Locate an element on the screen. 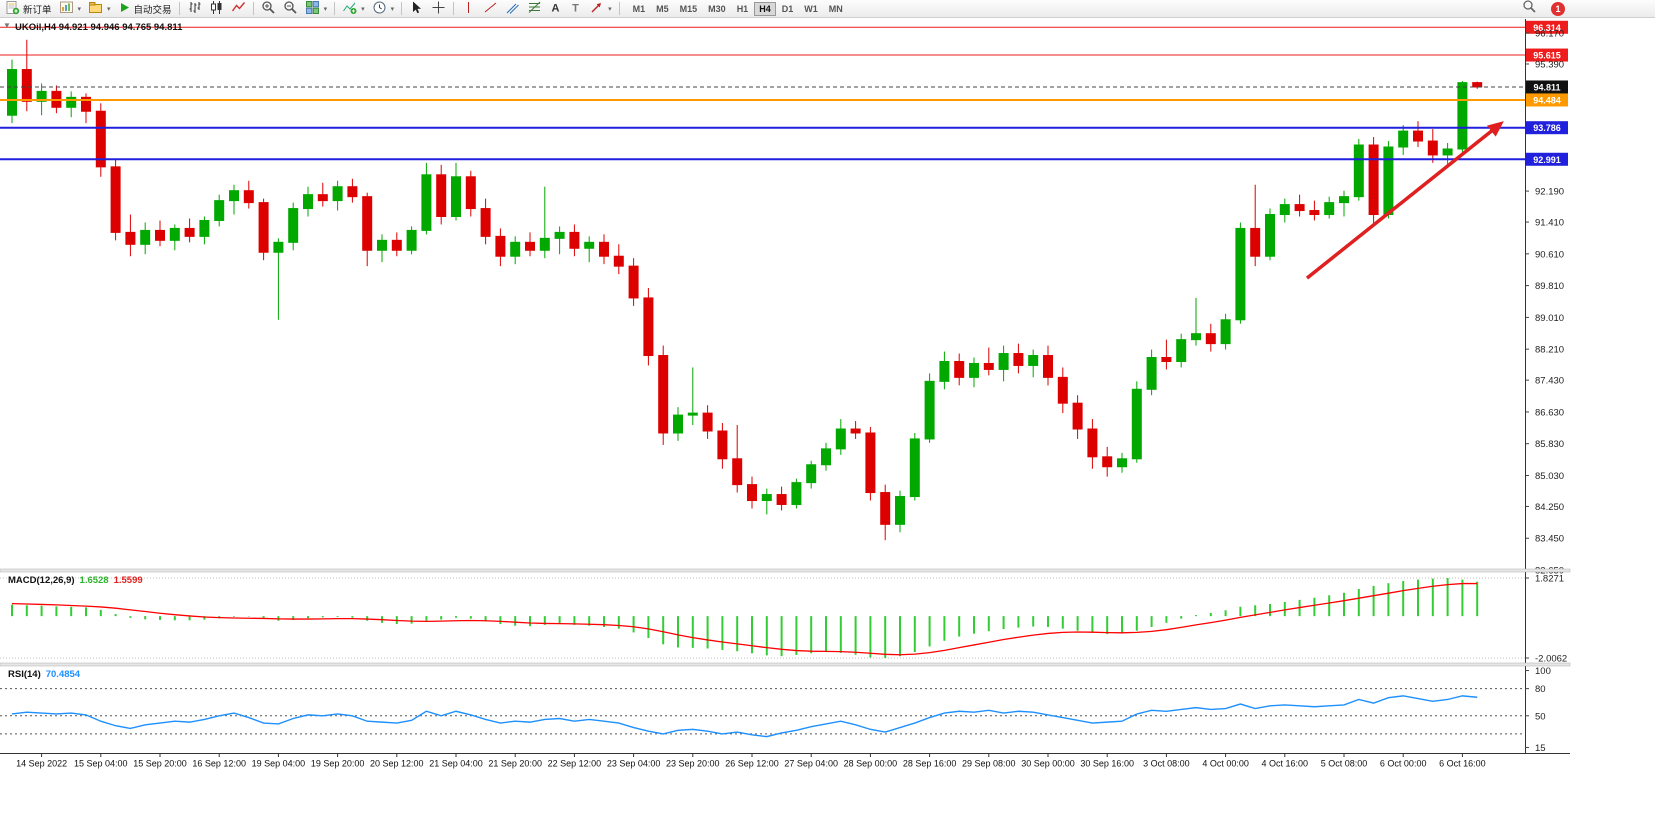  svg-text: 85.030 is located at coordinates (1549, 476).